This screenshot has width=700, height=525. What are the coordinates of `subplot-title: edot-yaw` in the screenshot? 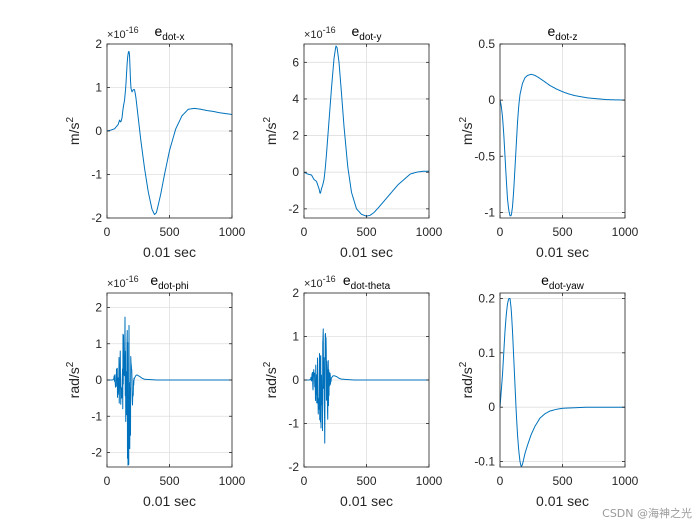 It's located at (563, 282).